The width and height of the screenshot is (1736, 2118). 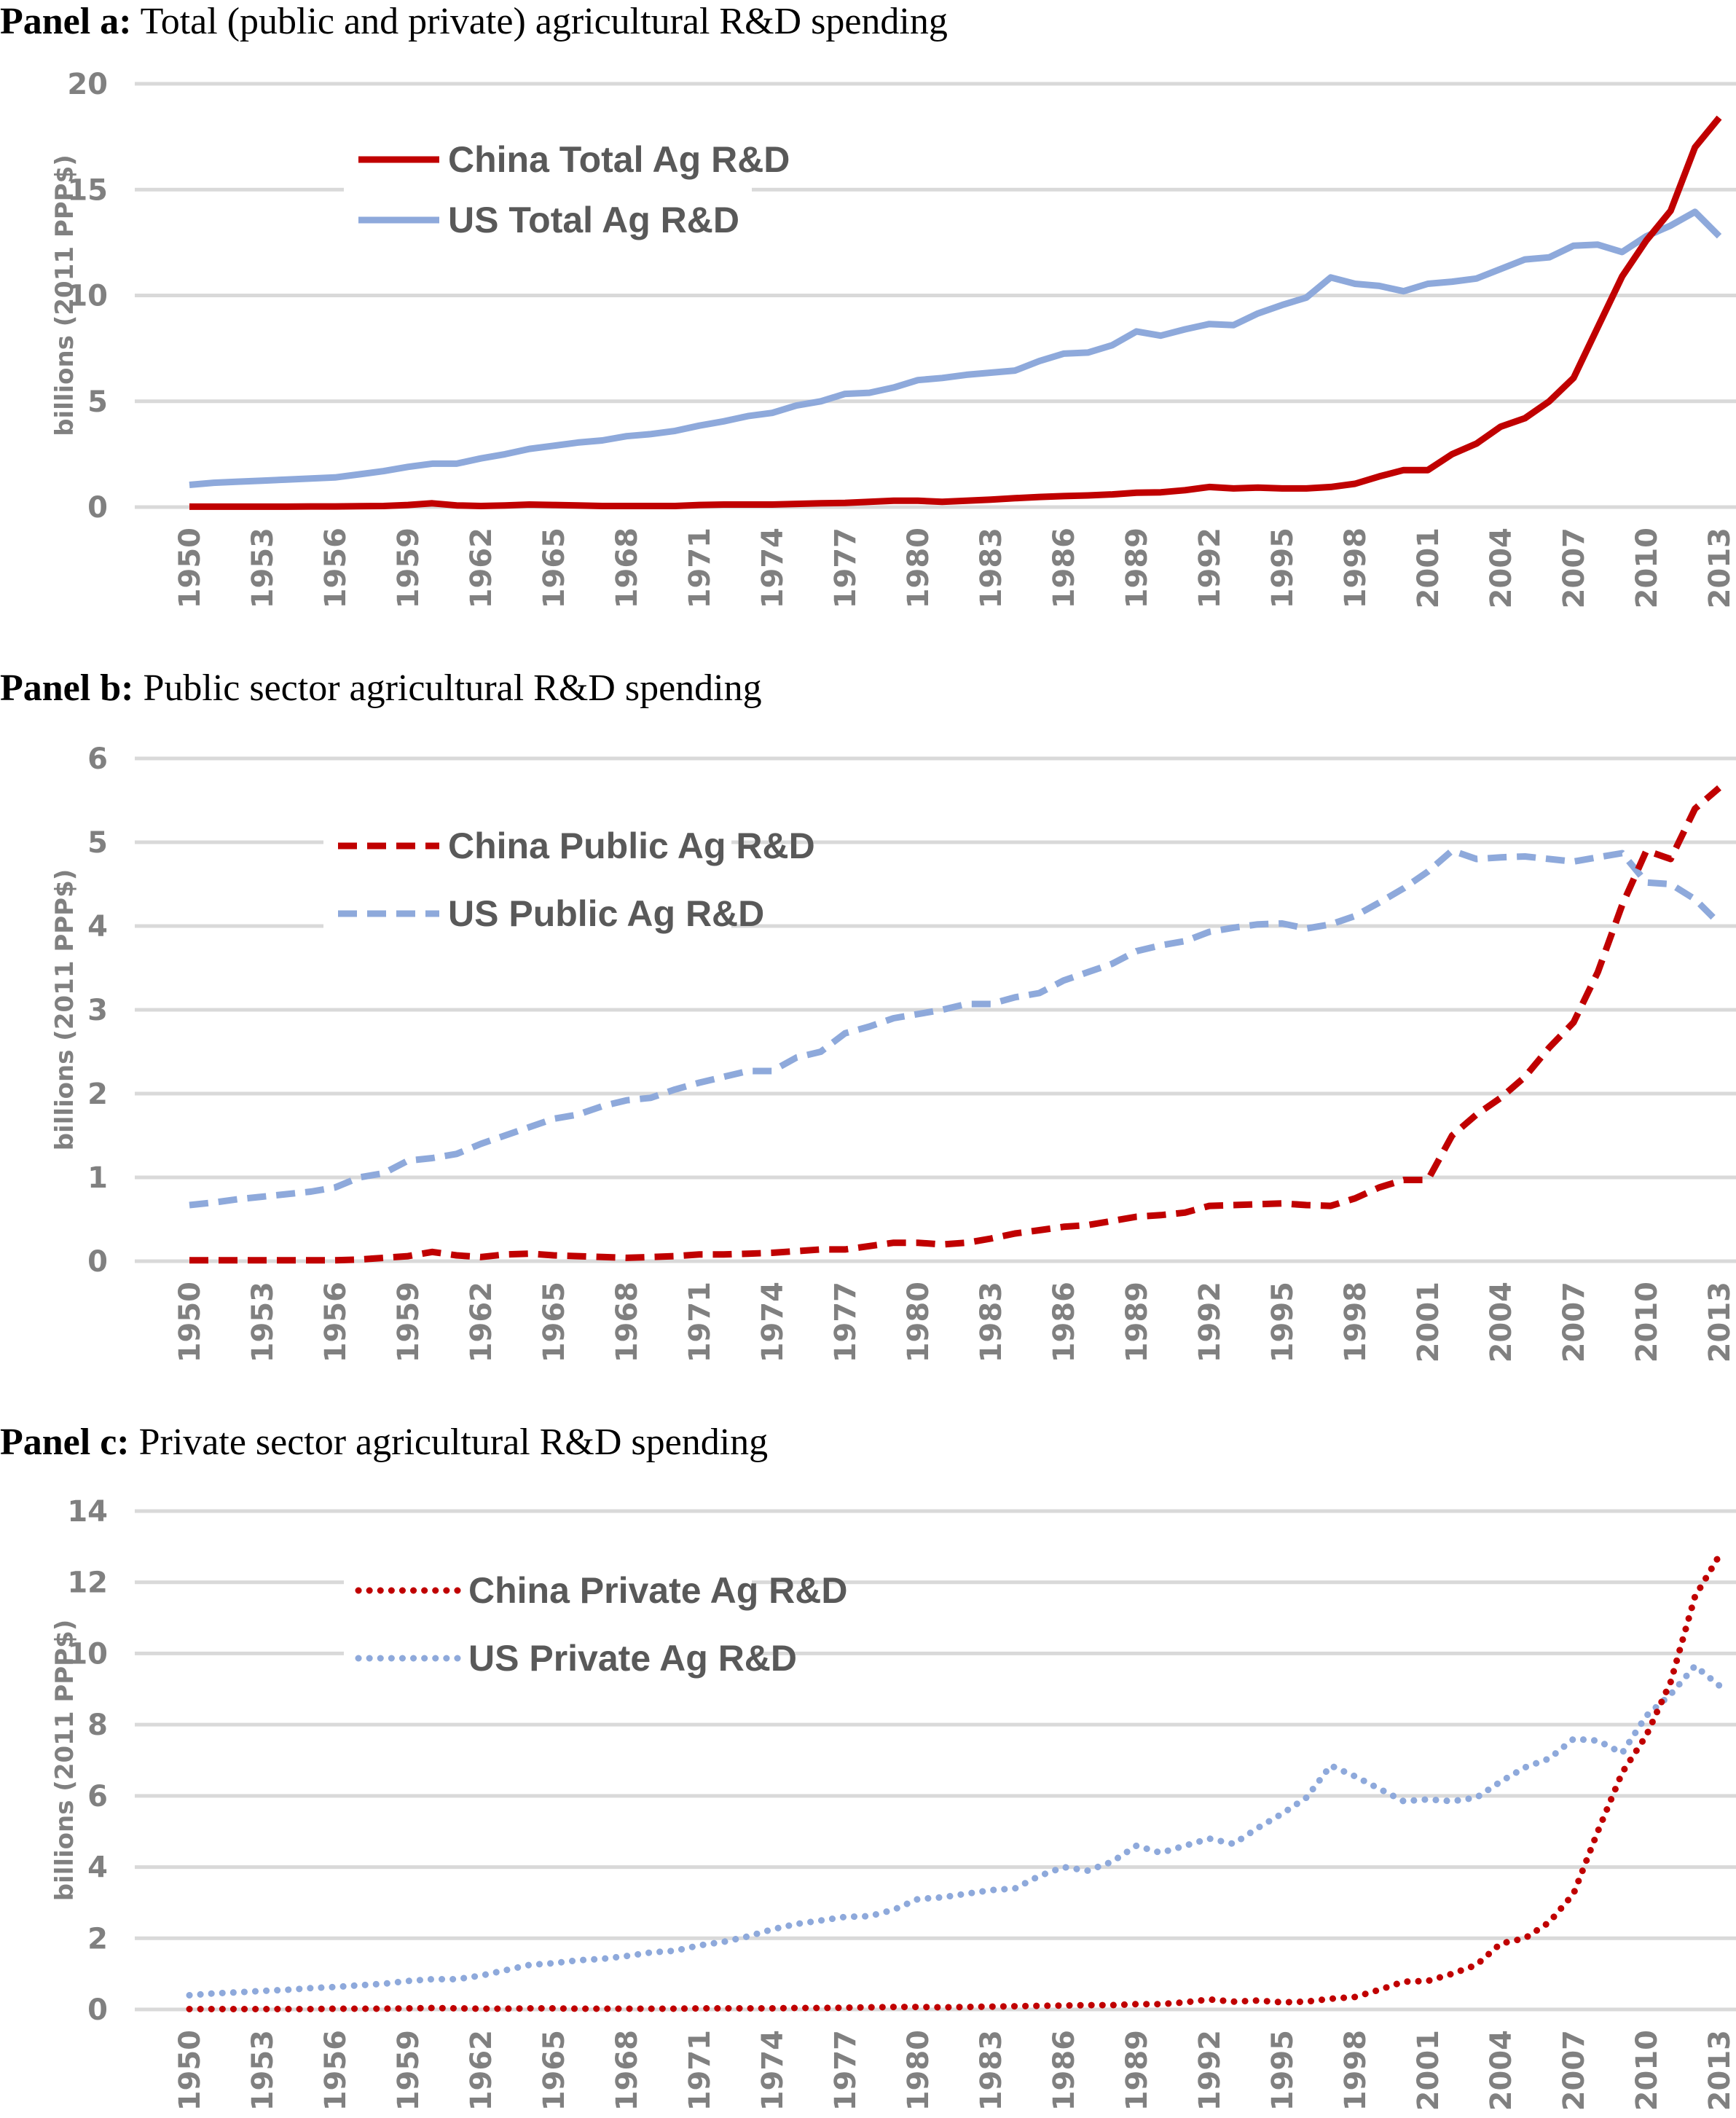 I want to click on series-line-us-private-ag-r-d, so click(x=954, y=1831).